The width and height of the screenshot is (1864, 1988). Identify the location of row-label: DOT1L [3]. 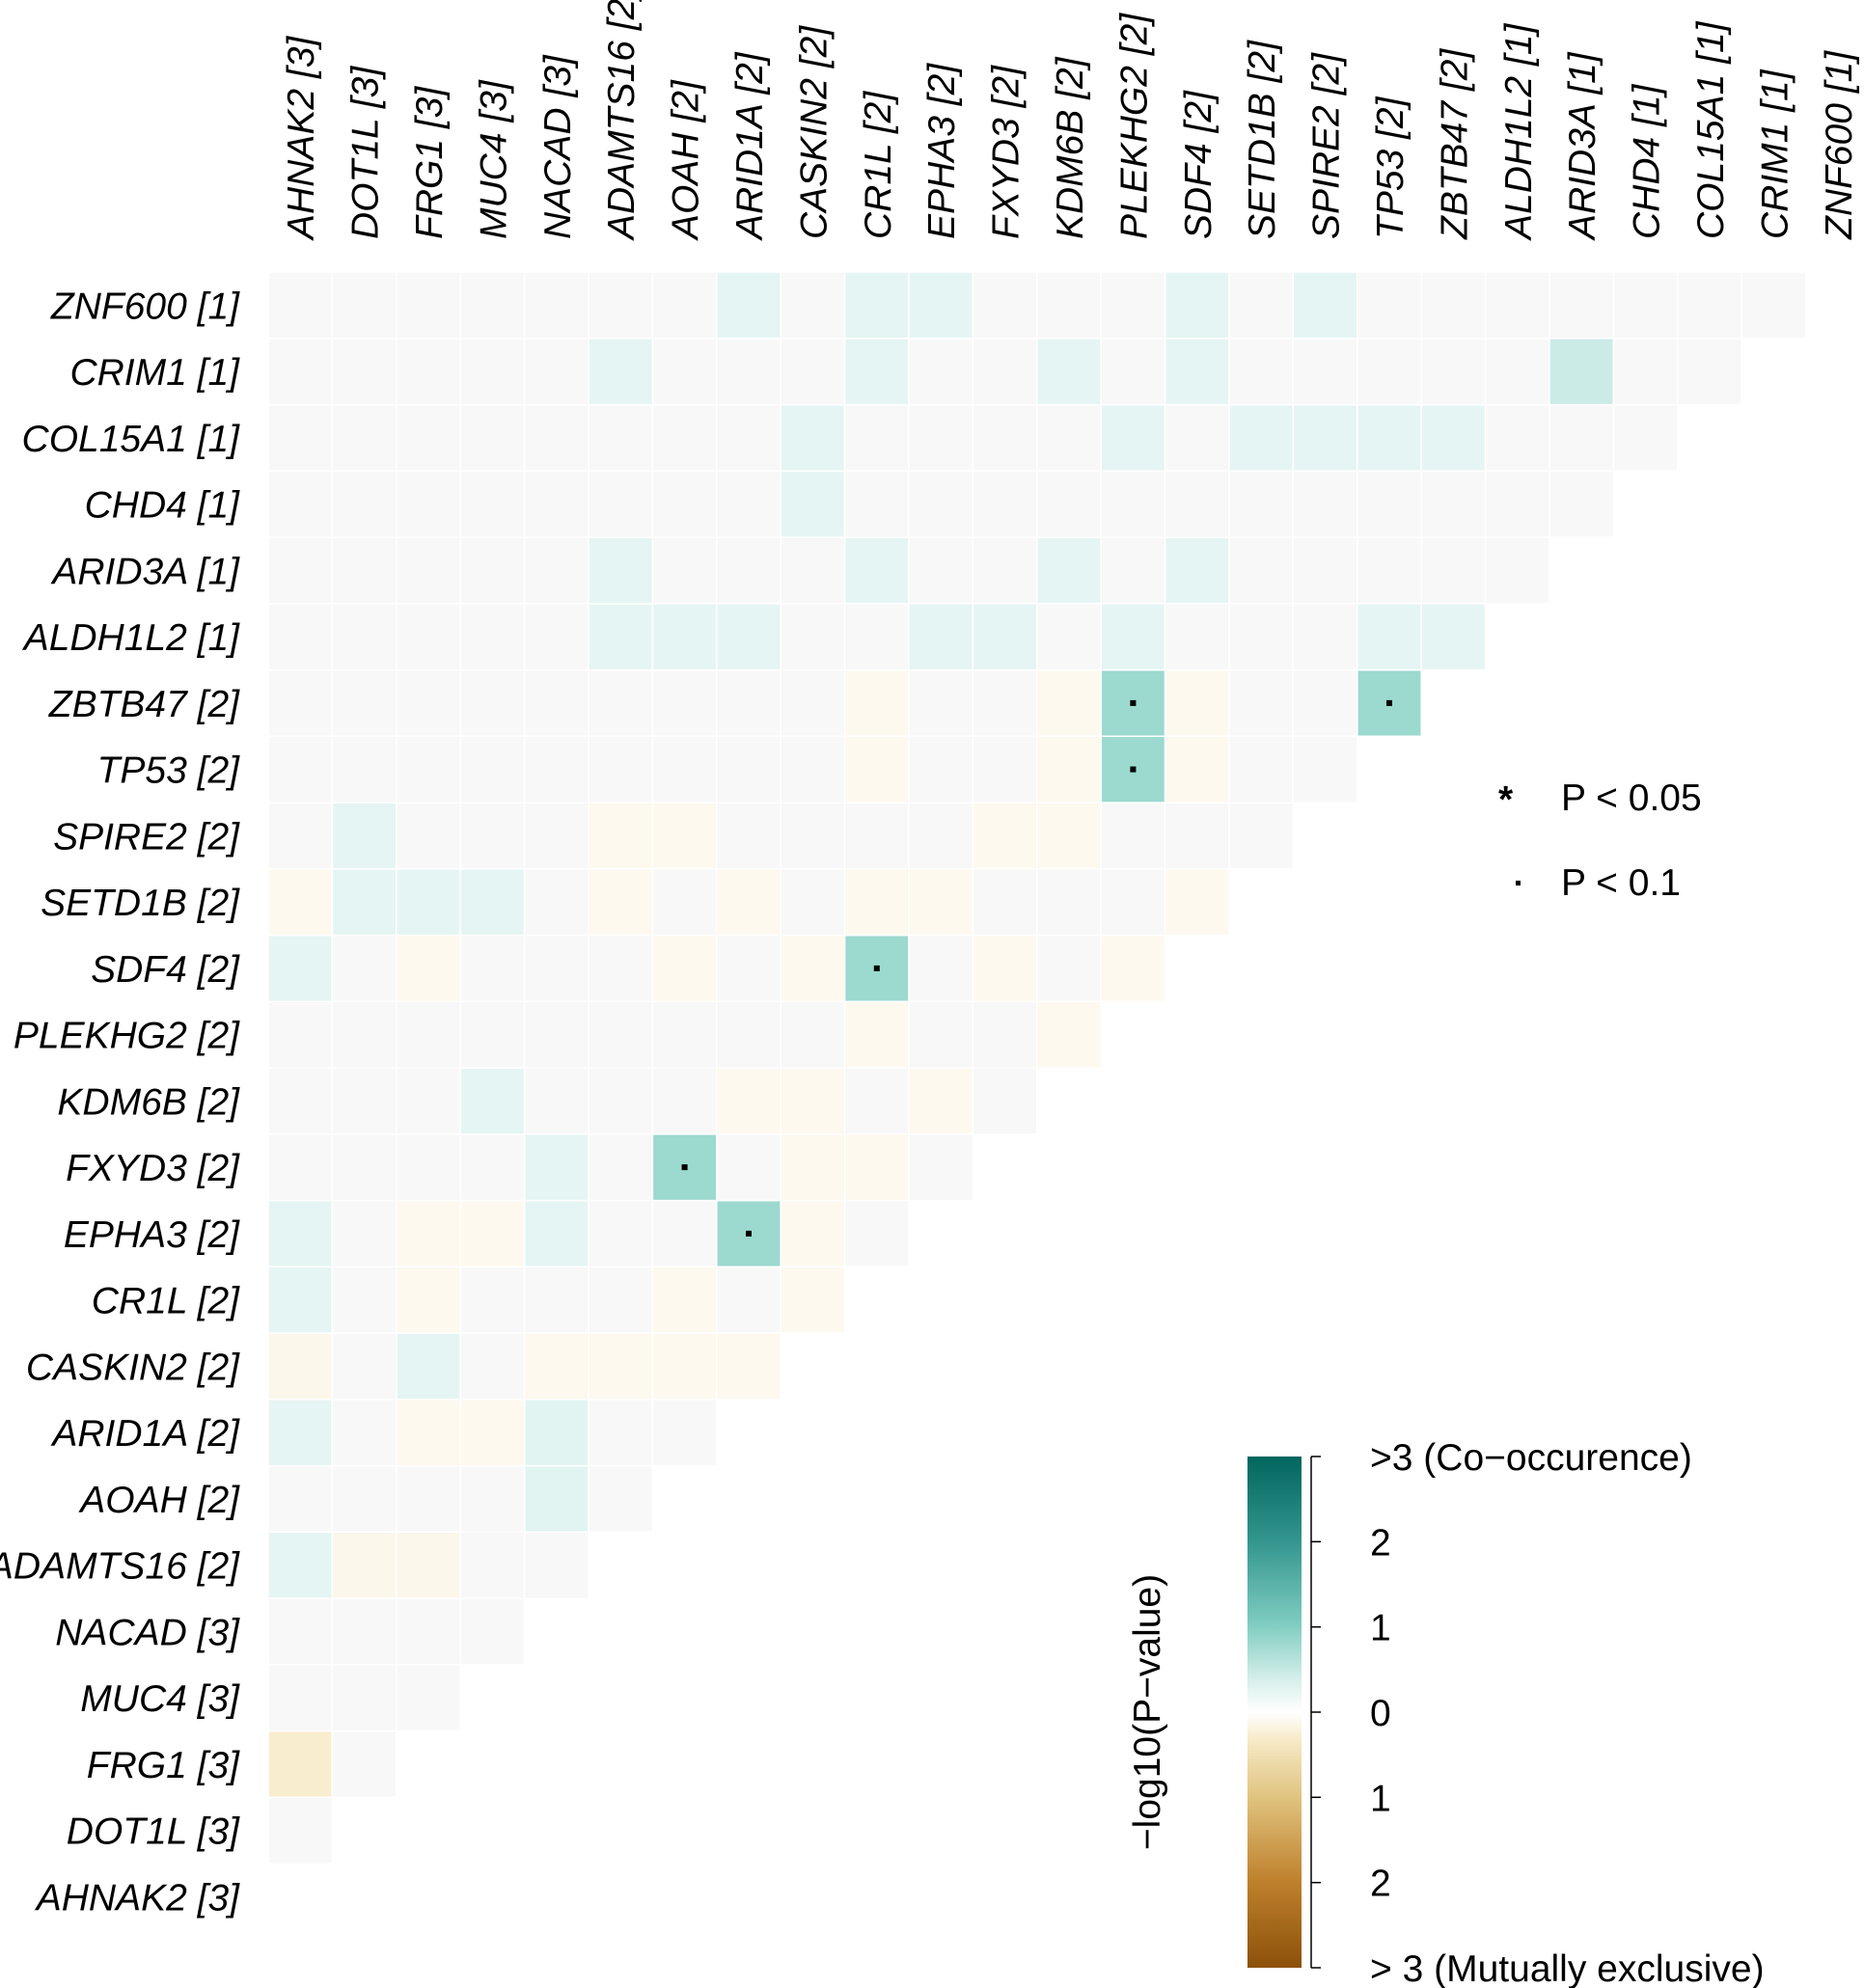
(153, 1832).